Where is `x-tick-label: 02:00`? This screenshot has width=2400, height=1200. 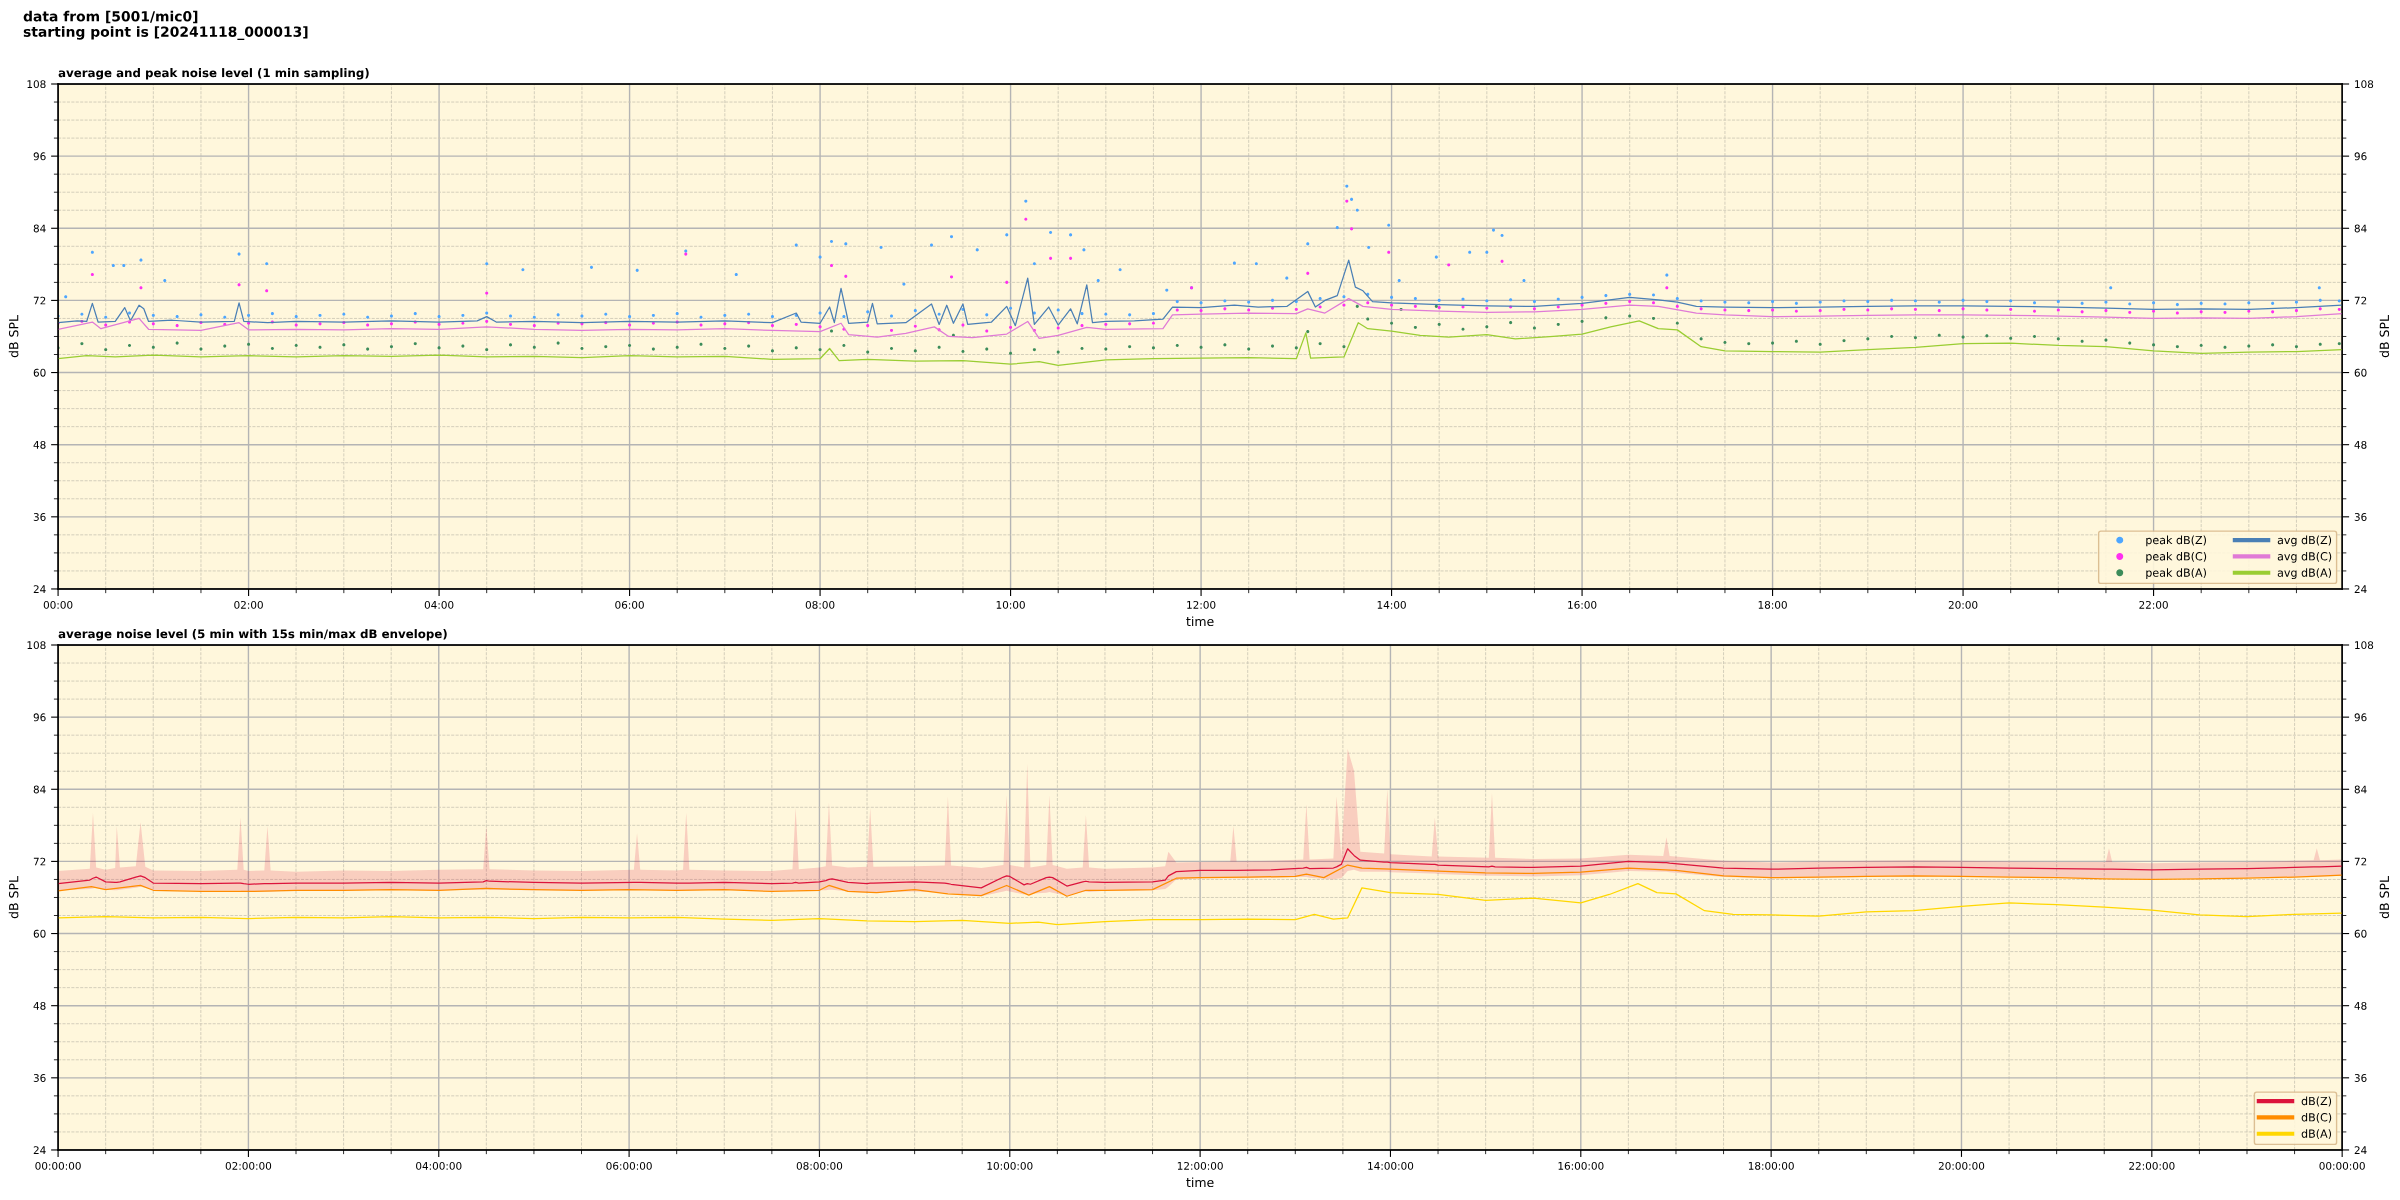
x-tick-label: 02:00 is located at coordinates (248, 604).